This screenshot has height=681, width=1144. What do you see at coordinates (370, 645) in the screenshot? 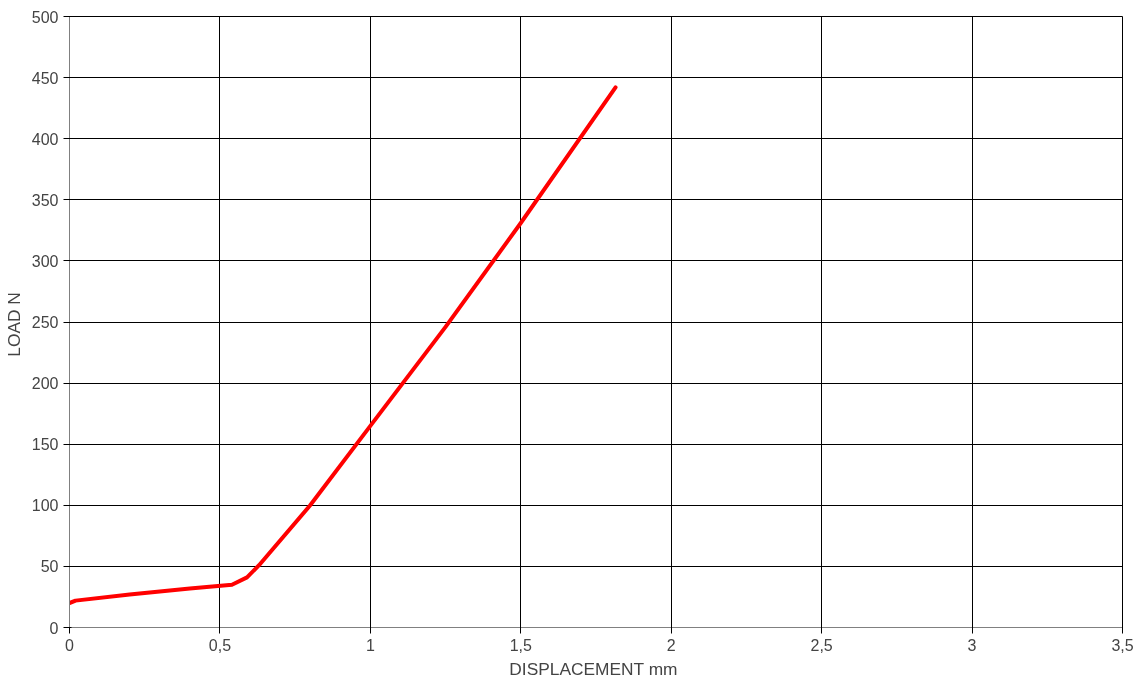
I see `x-tick-label: 1` at bounding box center [370, 645].